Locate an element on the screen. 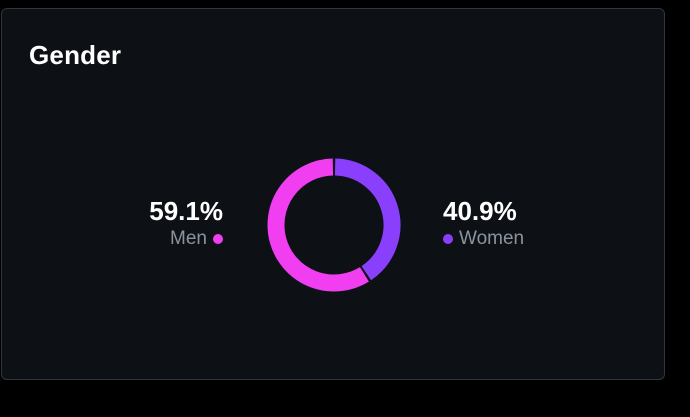 Image resolution: width=690 pixels, height=417 pixels. legend-men: 59.1% Men is located at coordinates (186, 223).